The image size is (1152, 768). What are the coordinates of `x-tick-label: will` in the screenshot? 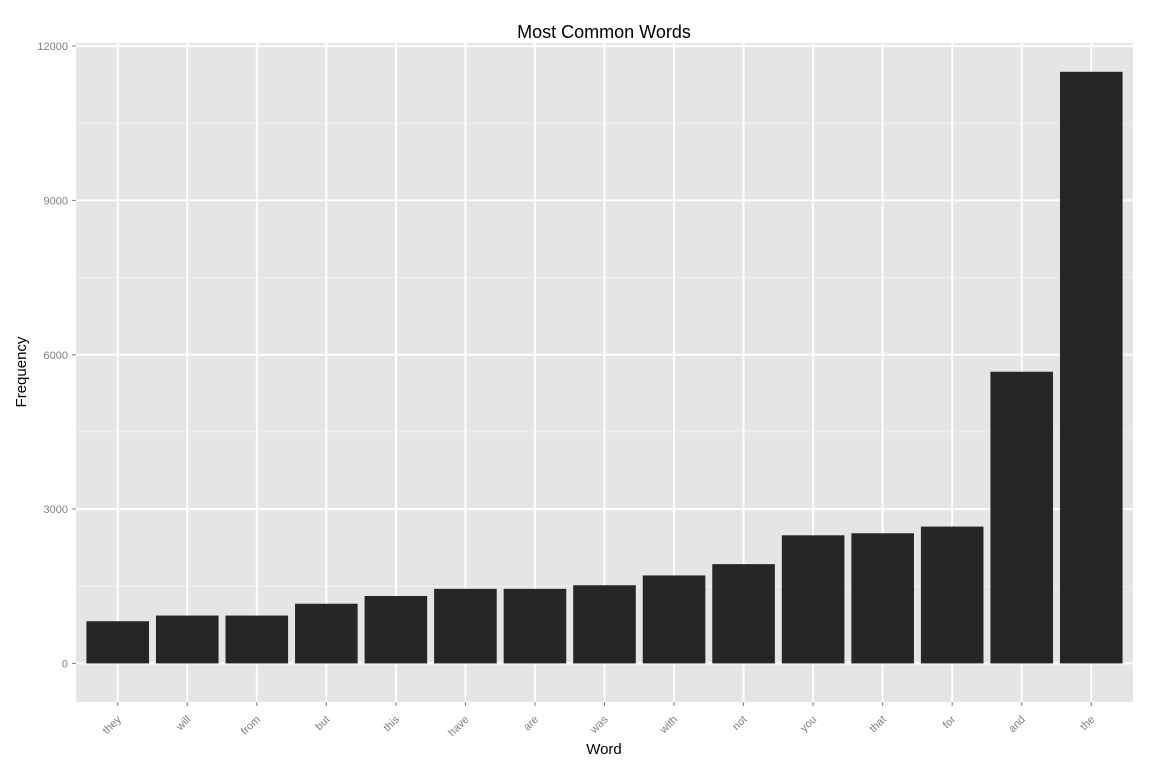 It's located at (183, 724).